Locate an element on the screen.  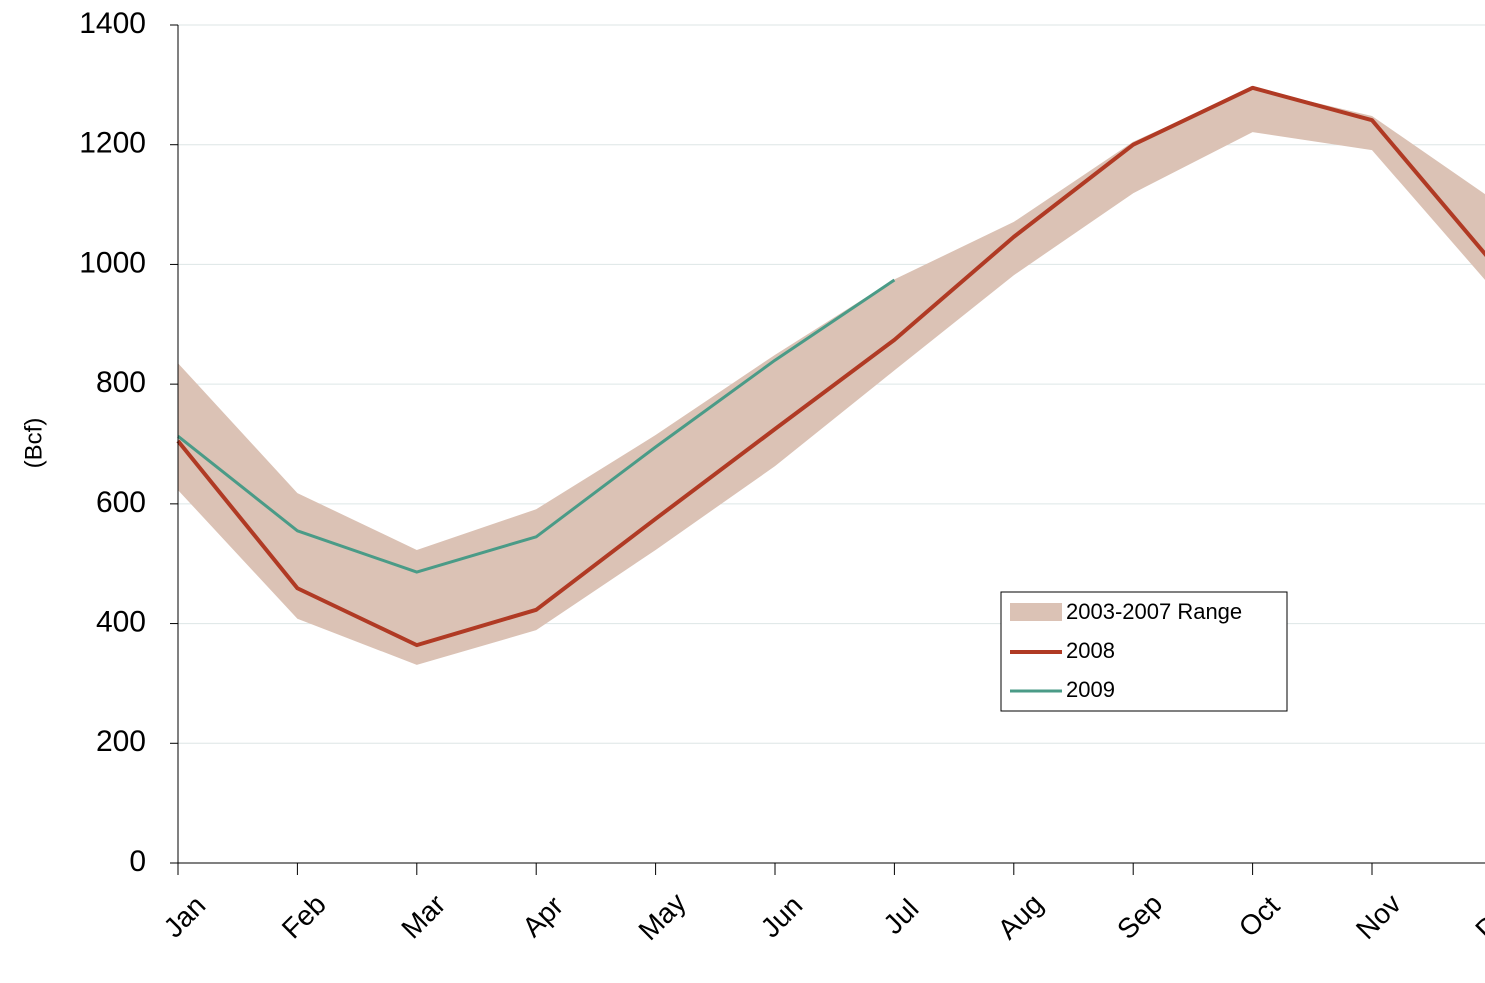
y-tick-label: 1200 is located at coordinates (112, 143).